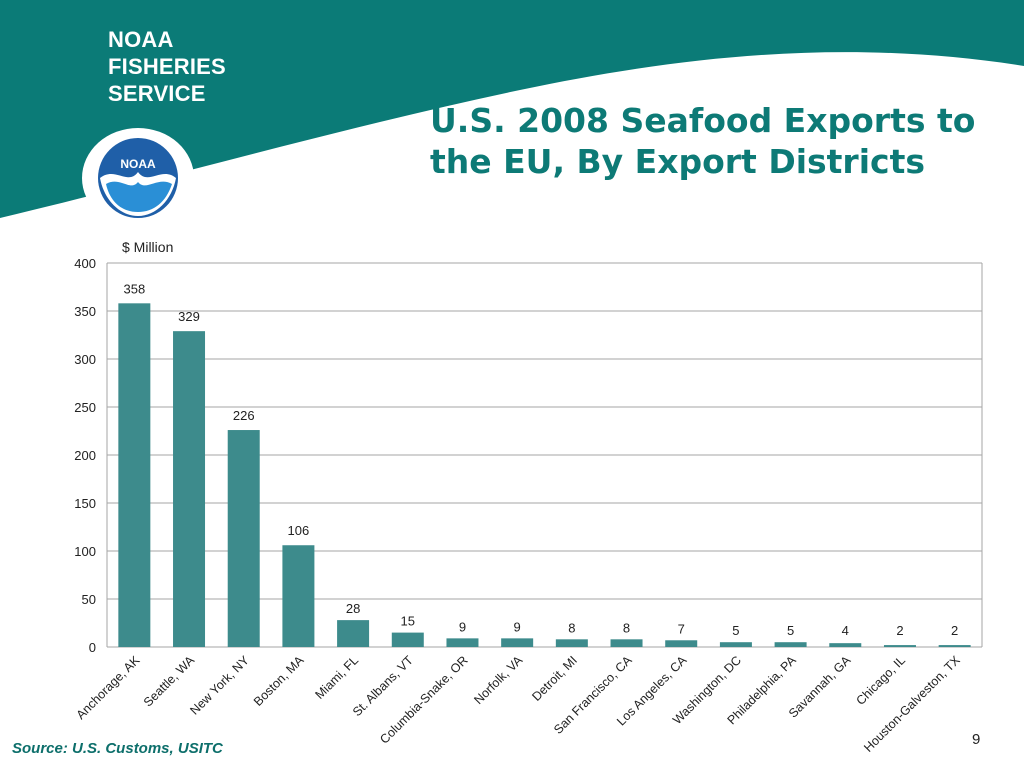 The image size is (1024, 768). I want to click on y-tick-label: 100, so click(85, 551).